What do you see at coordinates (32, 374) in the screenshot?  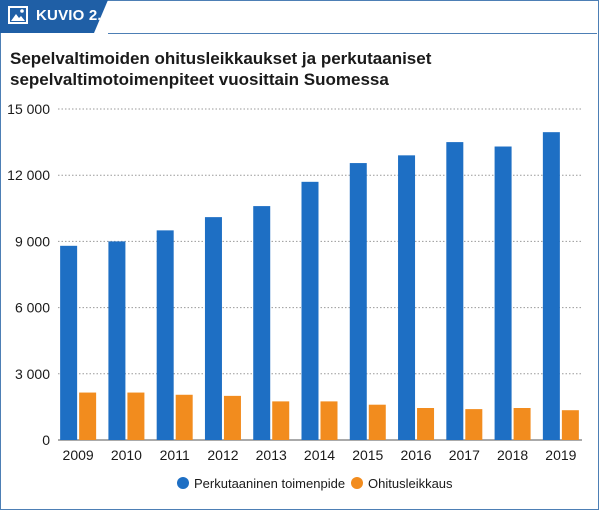 I see `y-tick-label: 3 000` at bounding box center [32, 374].